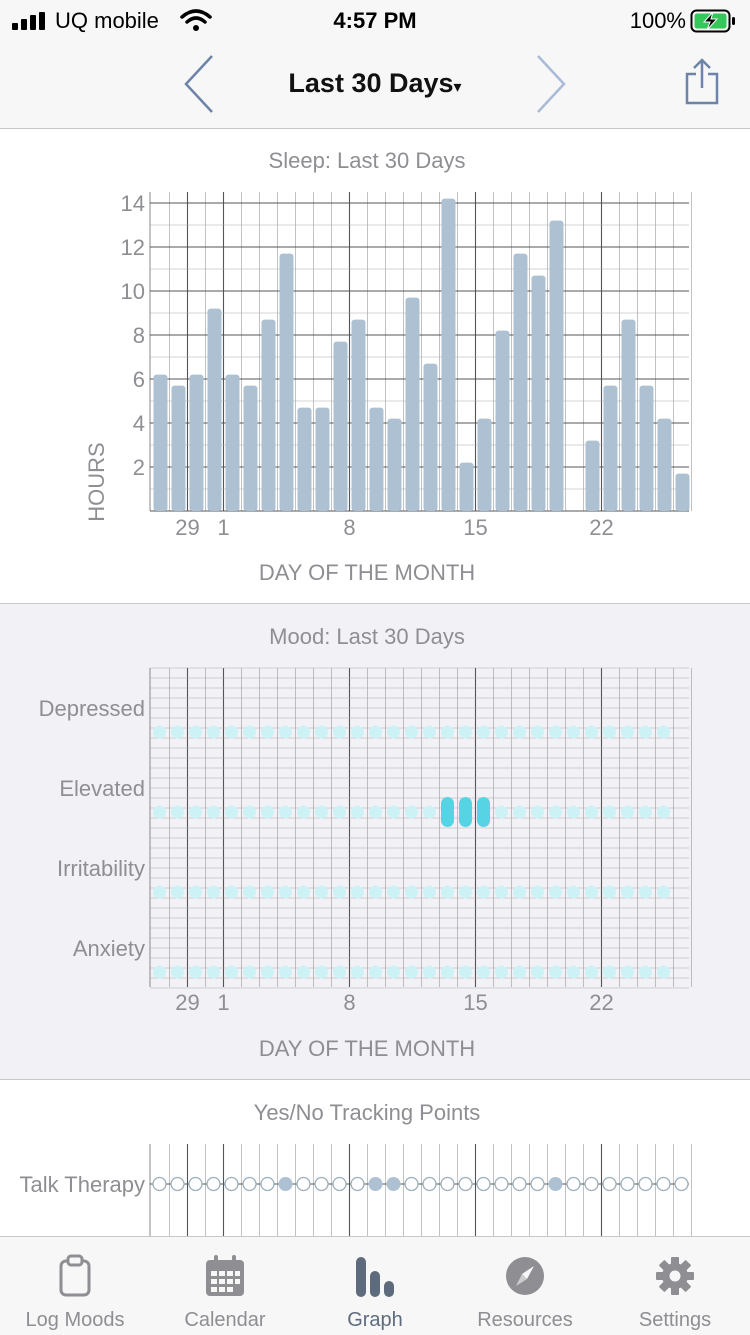 The height and width of the screenshot is (1335, 750). I want to click on battery-percent: 100%, so click(657, 20).